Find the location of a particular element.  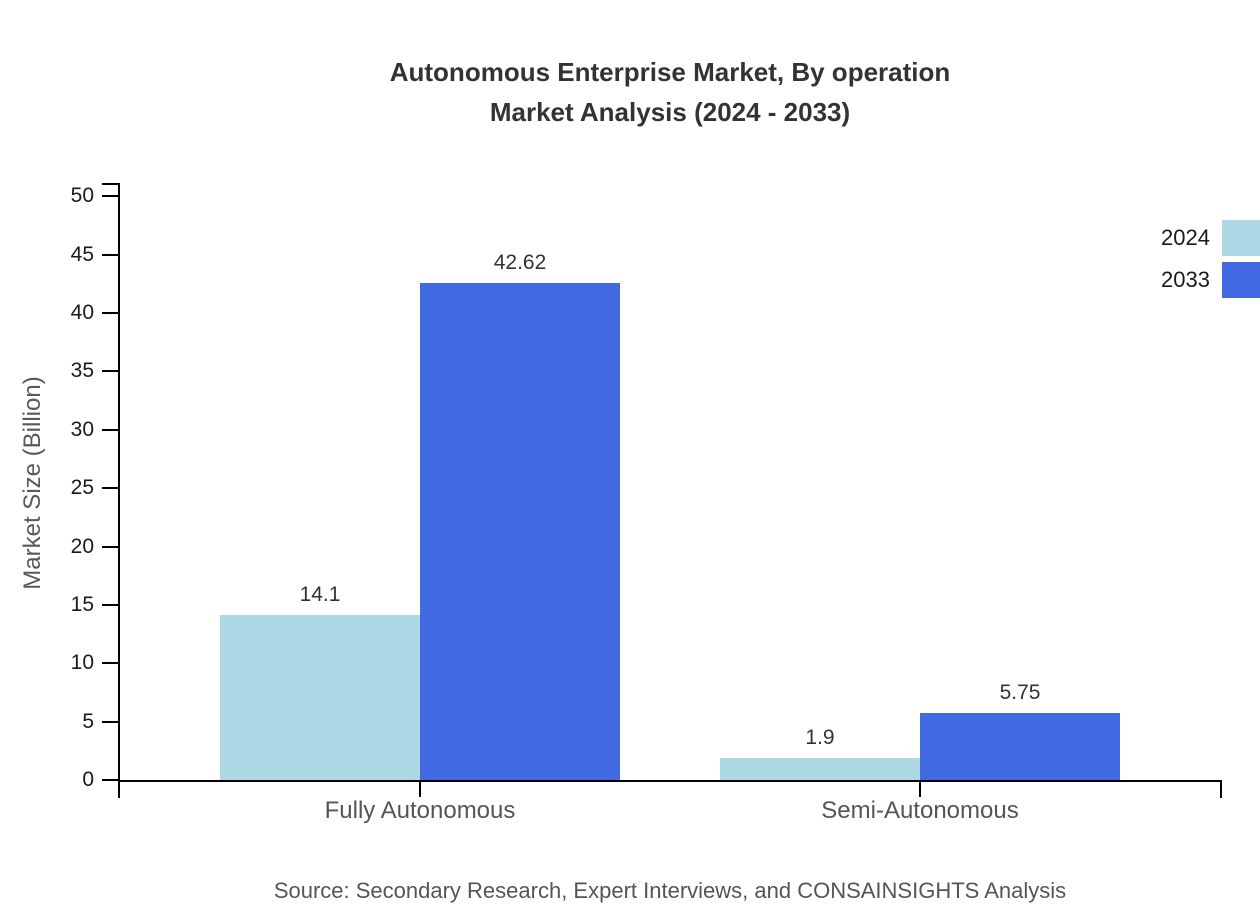

bar-value-label: 42.62 is located at coordinates (520, 262).